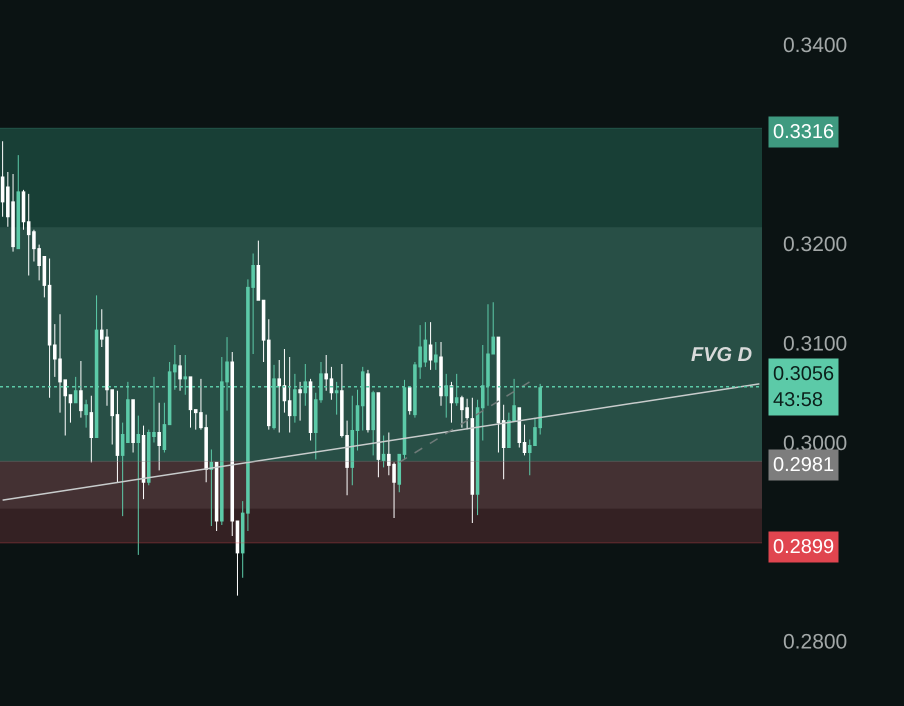 This screenshot has width=904, height=706. What do you see at coordinates (803, 387) in the screenshot?
I see `ref-line-label: 0.3056 43:58` at bounding box center [803, 387].